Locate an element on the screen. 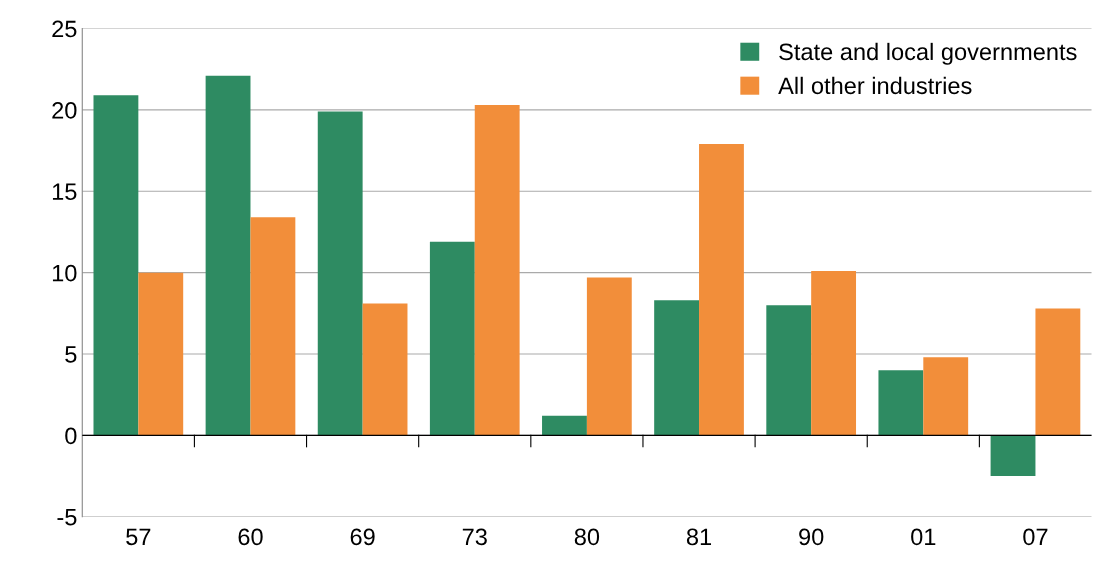 The image size is (1097, 571). y-tick-label: -5 is located at coordinates (67, 517).